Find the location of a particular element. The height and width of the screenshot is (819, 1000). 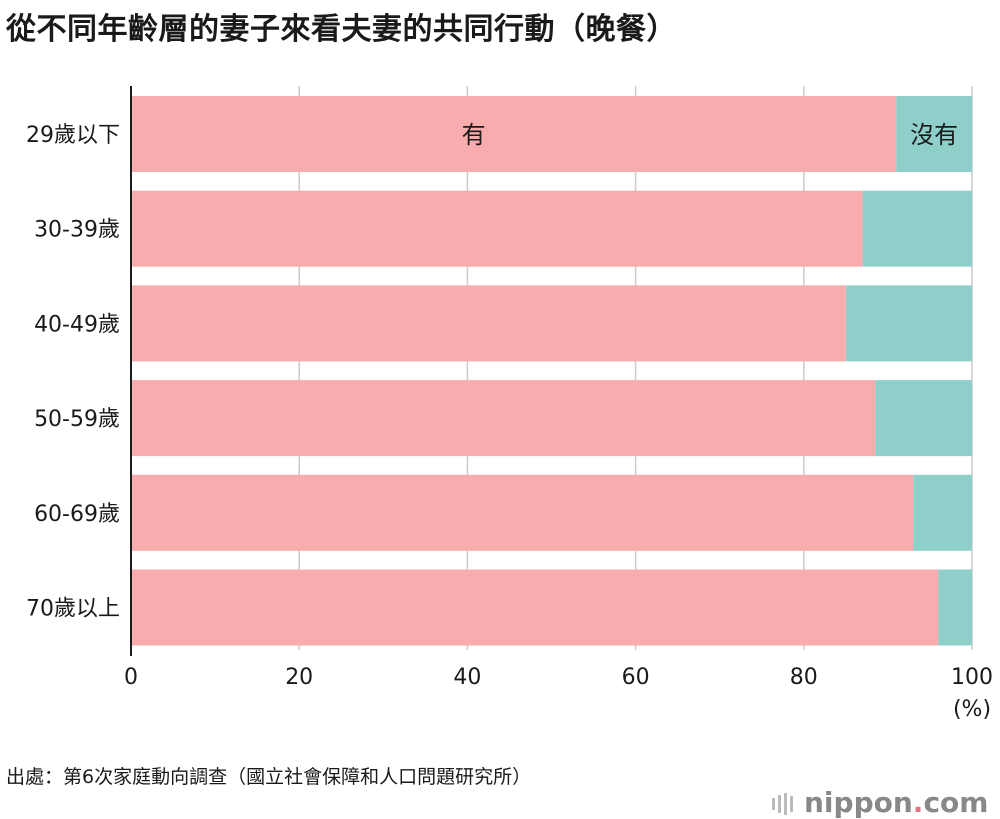

category-label: 40-49歲 is located at coordinates (77, 324).